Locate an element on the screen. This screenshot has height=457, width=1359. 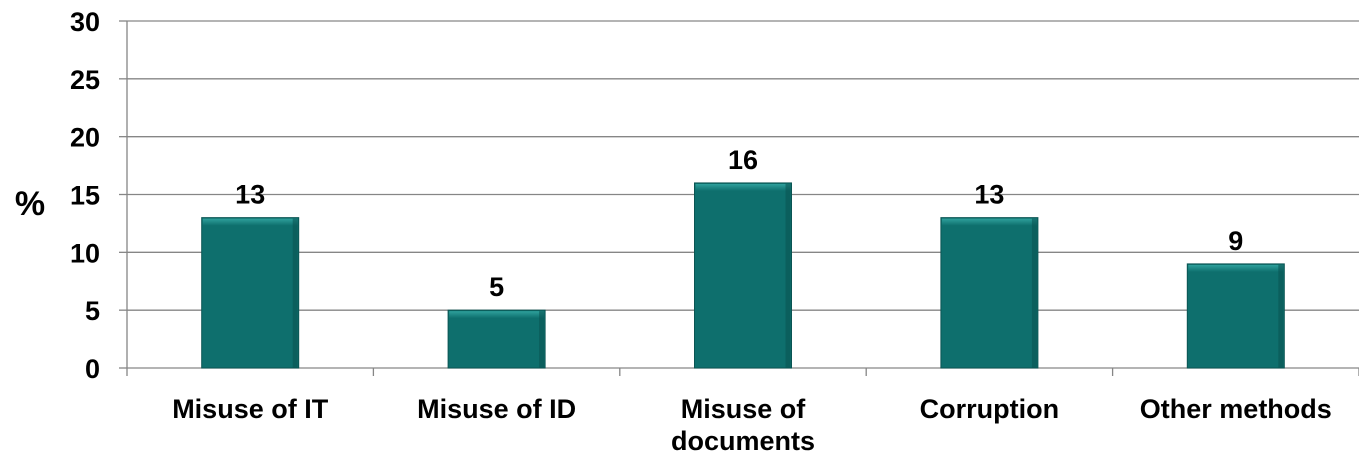
category-label: documents is located at coordinates (743, 441).